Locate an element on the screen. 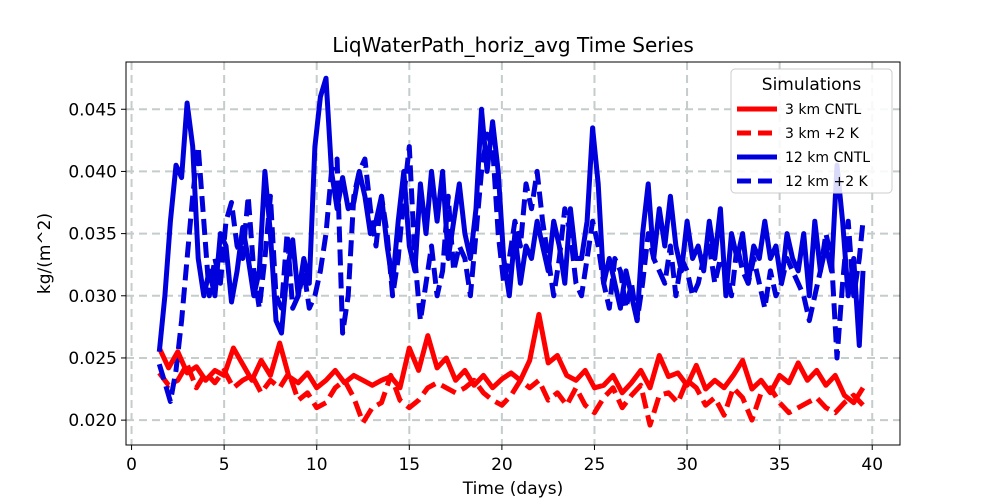  x-tick-label: 0 is located at coordinates (131, 465).